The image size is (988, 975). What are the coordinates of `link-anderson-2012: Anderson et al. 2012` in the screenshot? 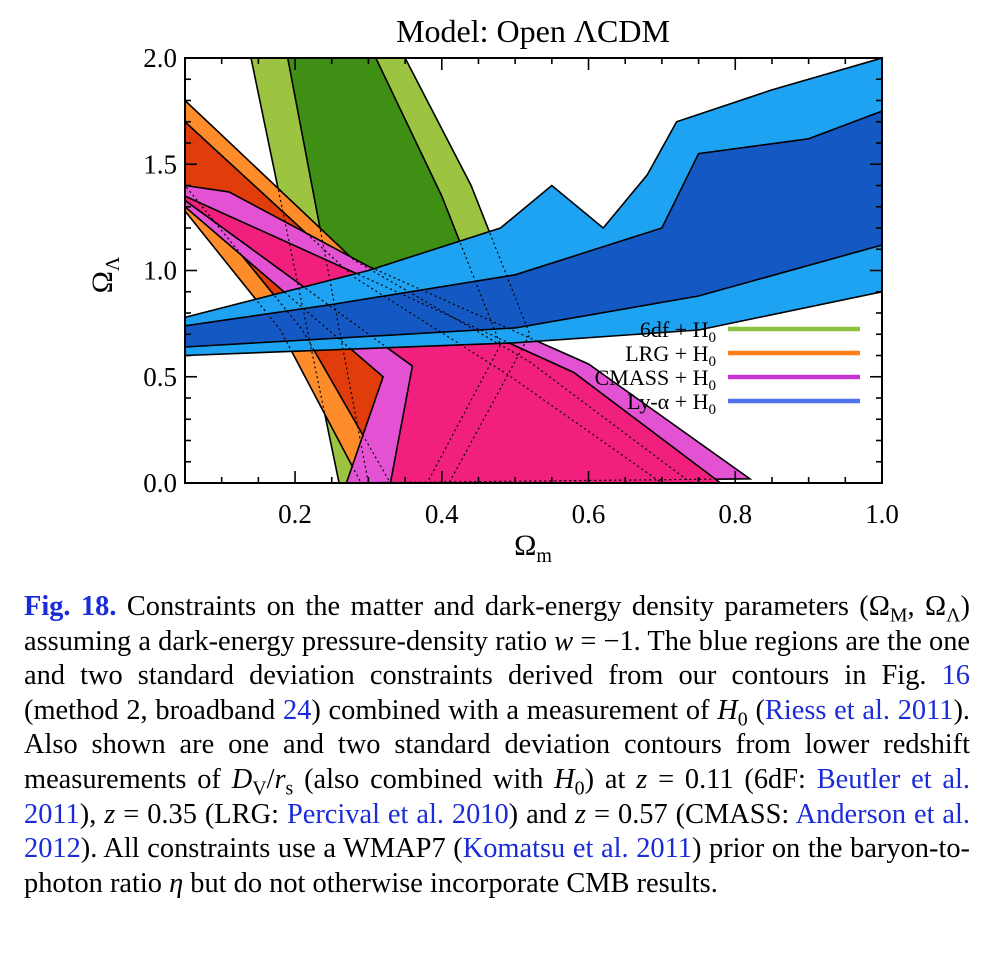 It's located at (497, 831).